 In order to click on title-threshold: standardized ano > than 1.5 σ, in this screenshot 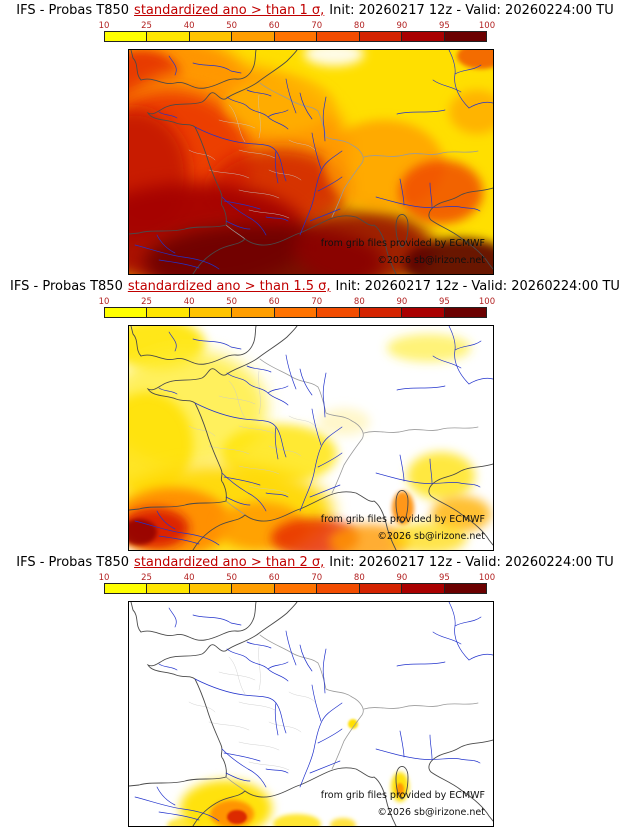, I will do `click(229, 286)`.